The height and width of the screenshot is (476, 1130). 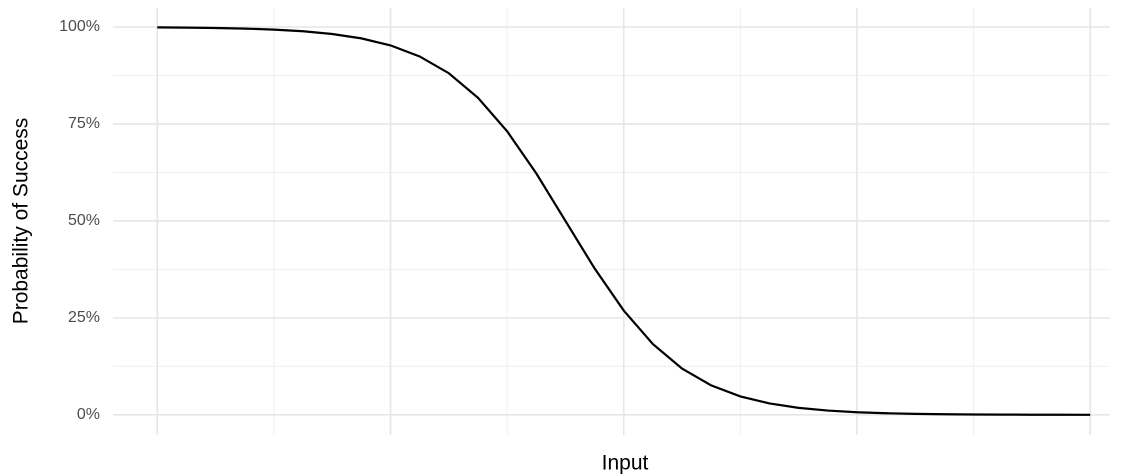 I want to click on x-axis-title: Input, so click(x=625, y=463).